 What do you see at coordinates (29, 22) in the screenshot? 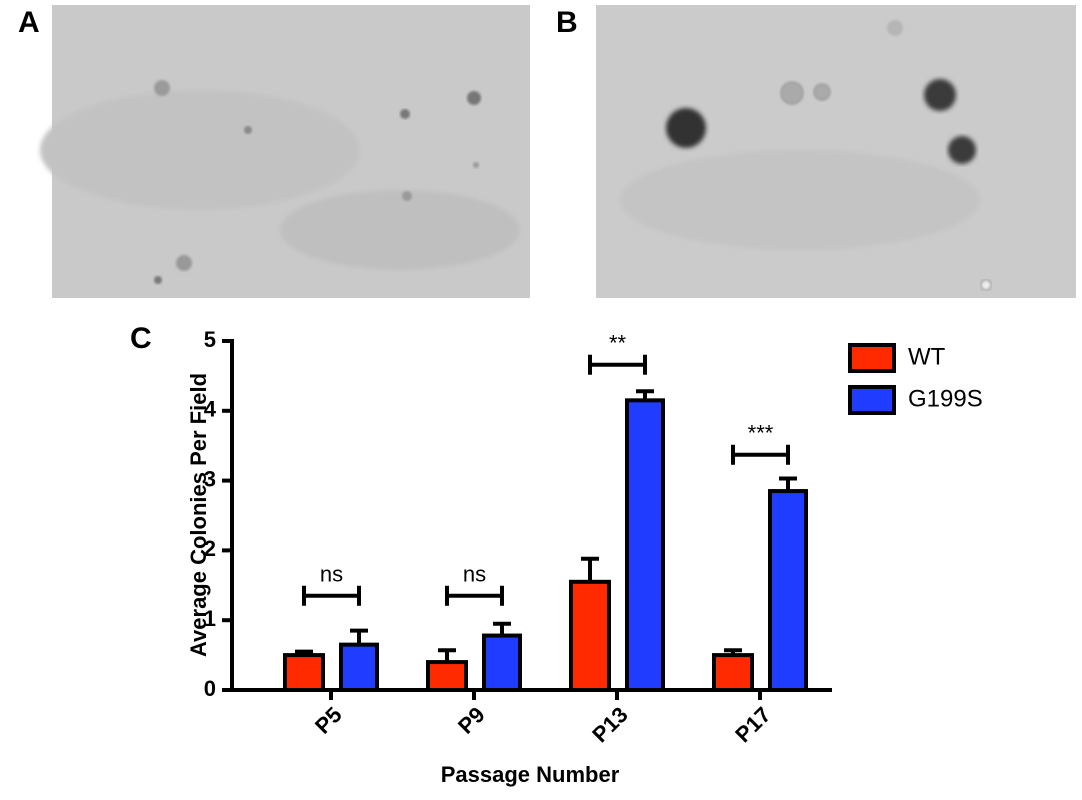
I see `panel-label: A` at bounding box center [29, 22].